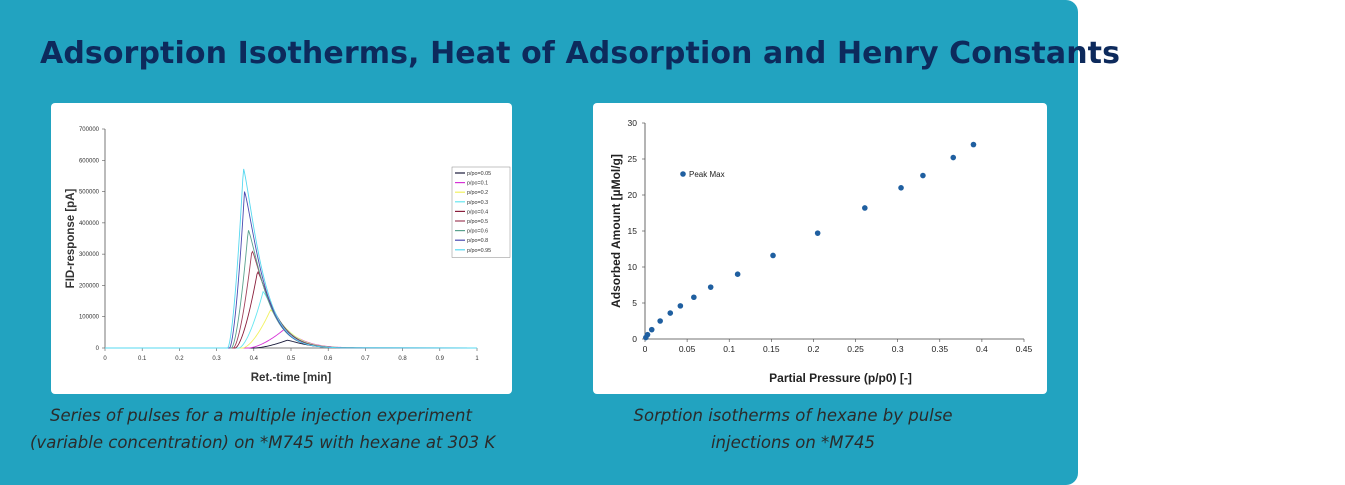 This screenshot has width=1345, height=485. What do you see at coordinates (477, 359) in the screenshot?
I see `x-tick-label: 1` at bounding box center [477, 359].